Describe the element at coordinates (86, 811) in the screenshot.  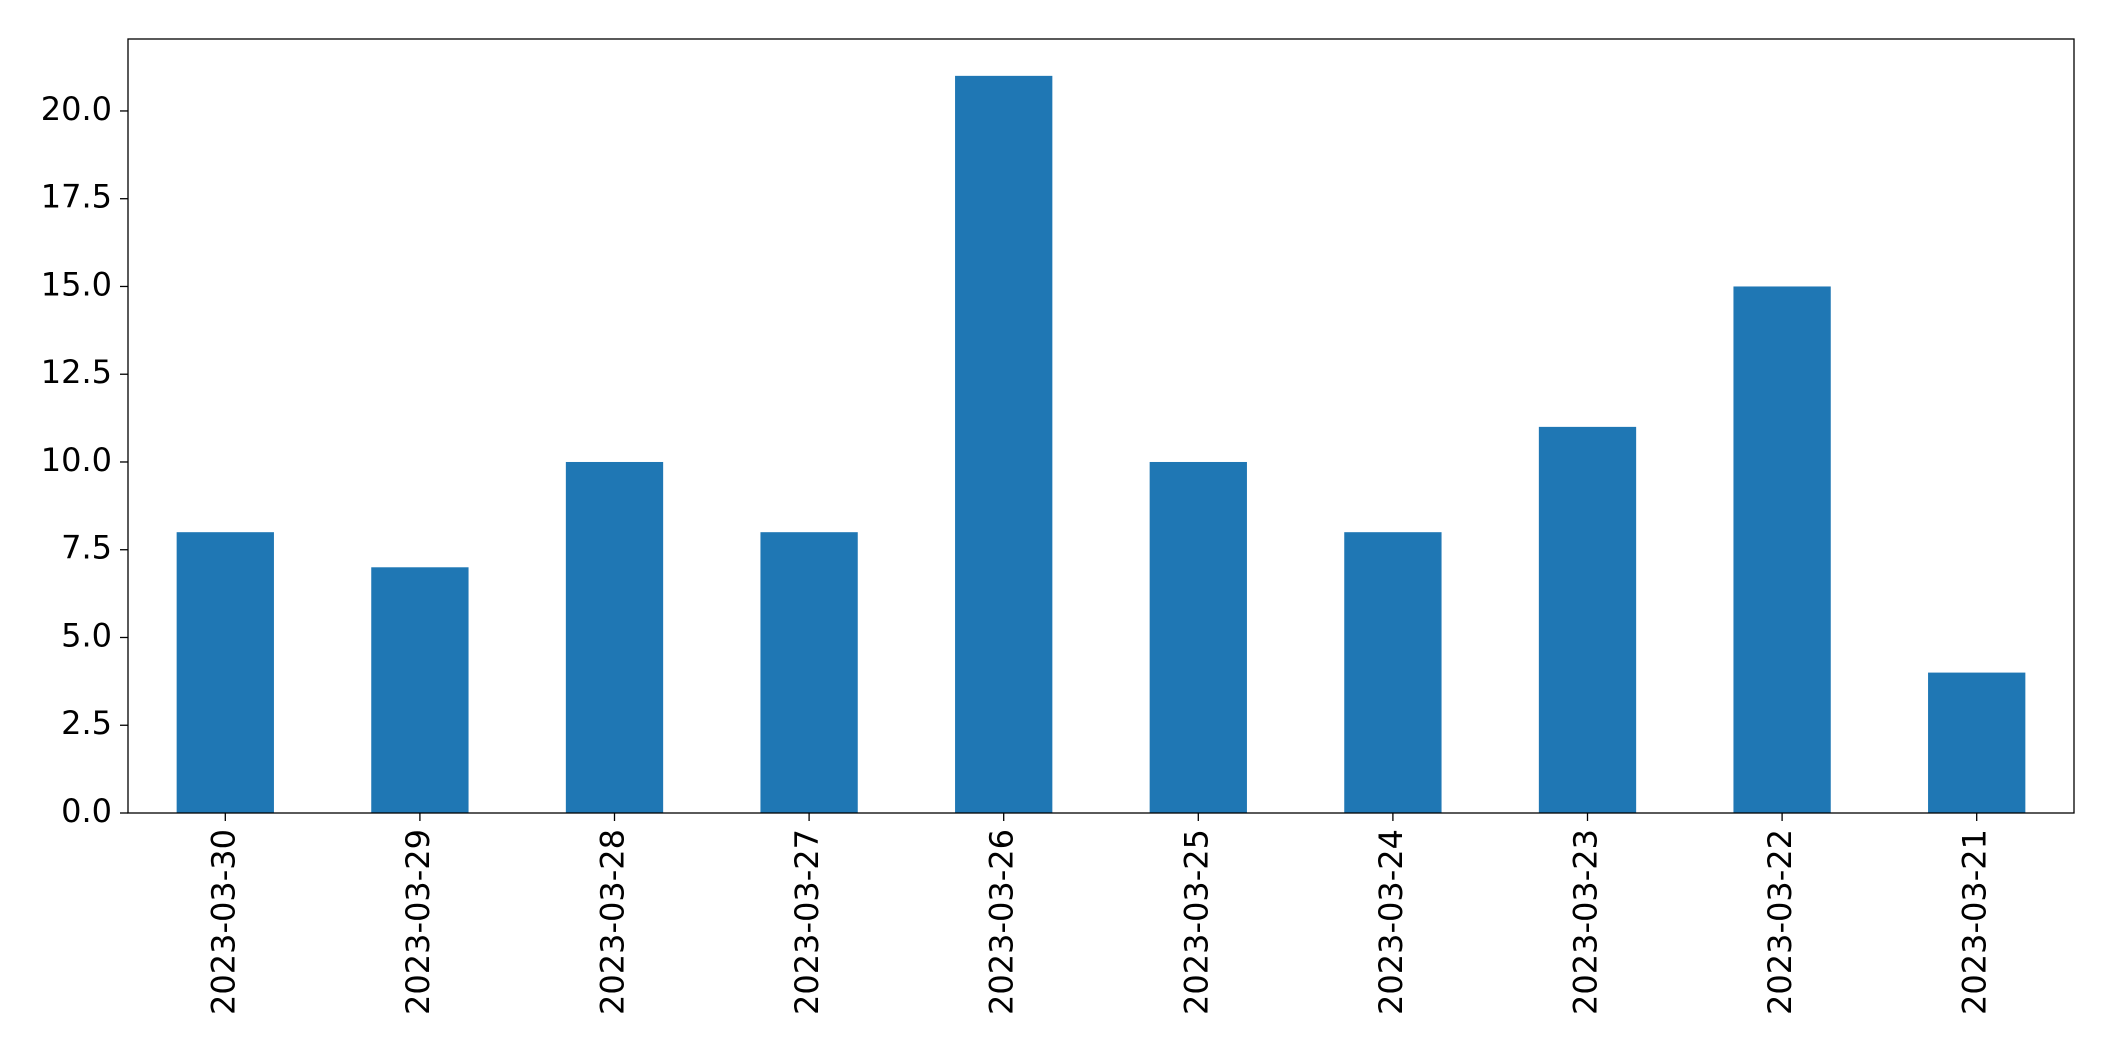
I see `y-tick-label: 0.0` at that location.